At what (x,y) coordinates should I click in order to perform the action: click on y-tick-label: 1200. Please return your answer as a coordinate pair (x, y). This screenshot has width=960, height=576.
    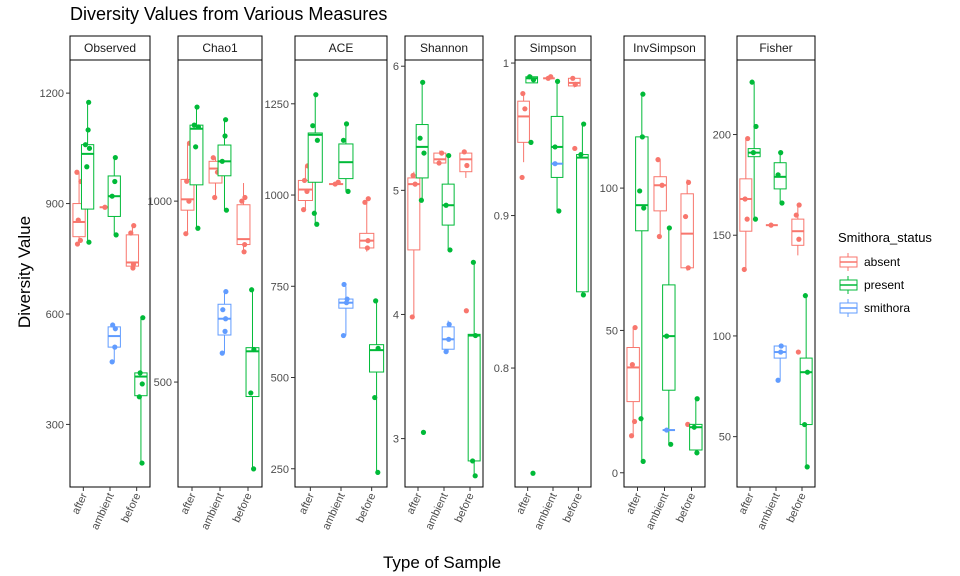
    Looking at the image, I should click on (52, 94).